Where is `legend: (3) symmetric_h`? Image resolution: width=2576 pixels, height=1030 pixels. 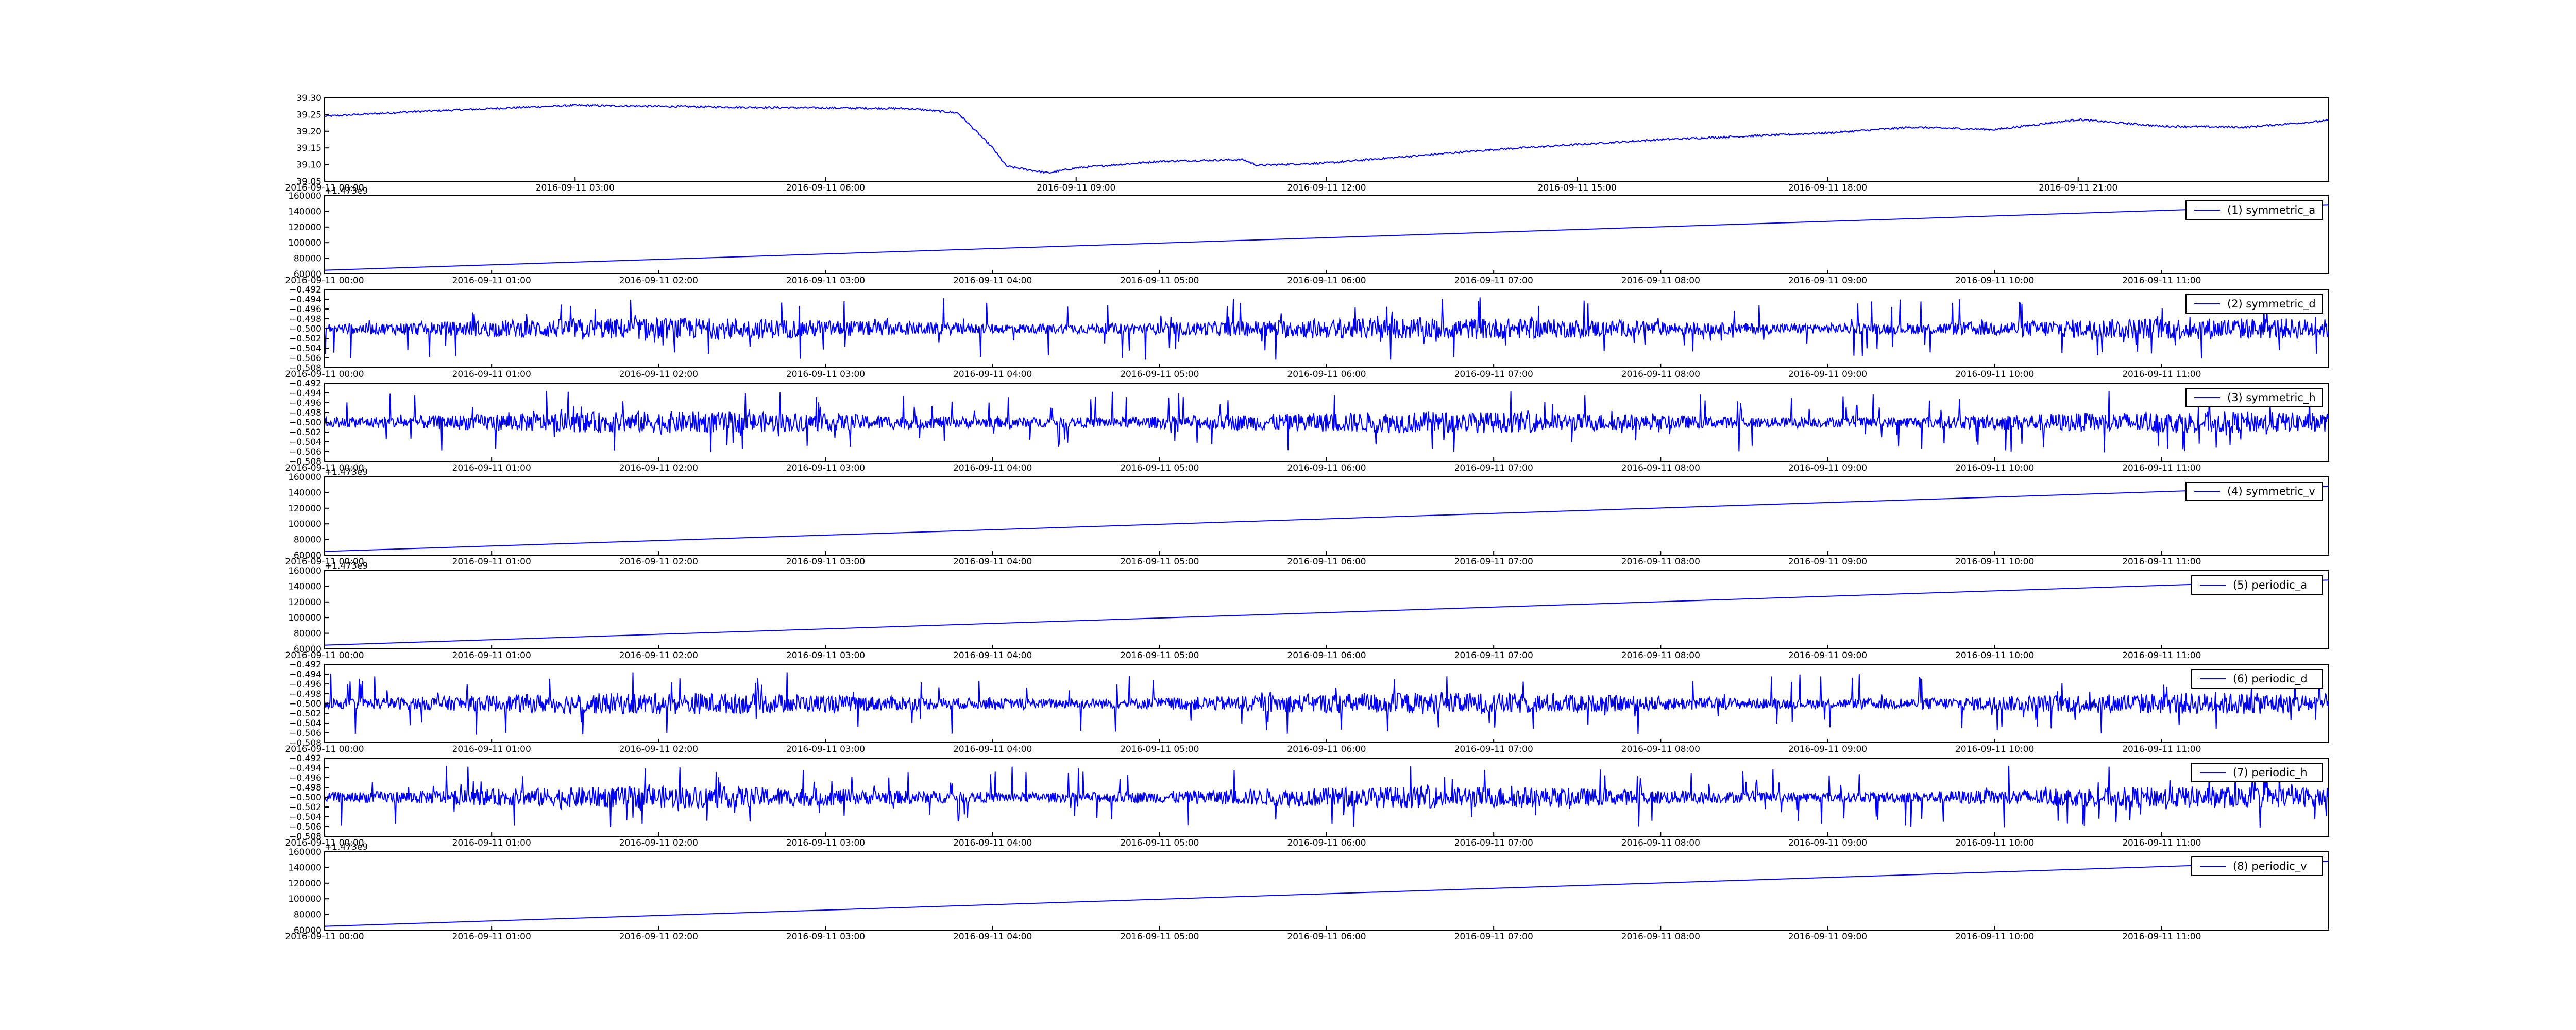
legend: (3) symmetric_h is located at coordinates (2254, 398).